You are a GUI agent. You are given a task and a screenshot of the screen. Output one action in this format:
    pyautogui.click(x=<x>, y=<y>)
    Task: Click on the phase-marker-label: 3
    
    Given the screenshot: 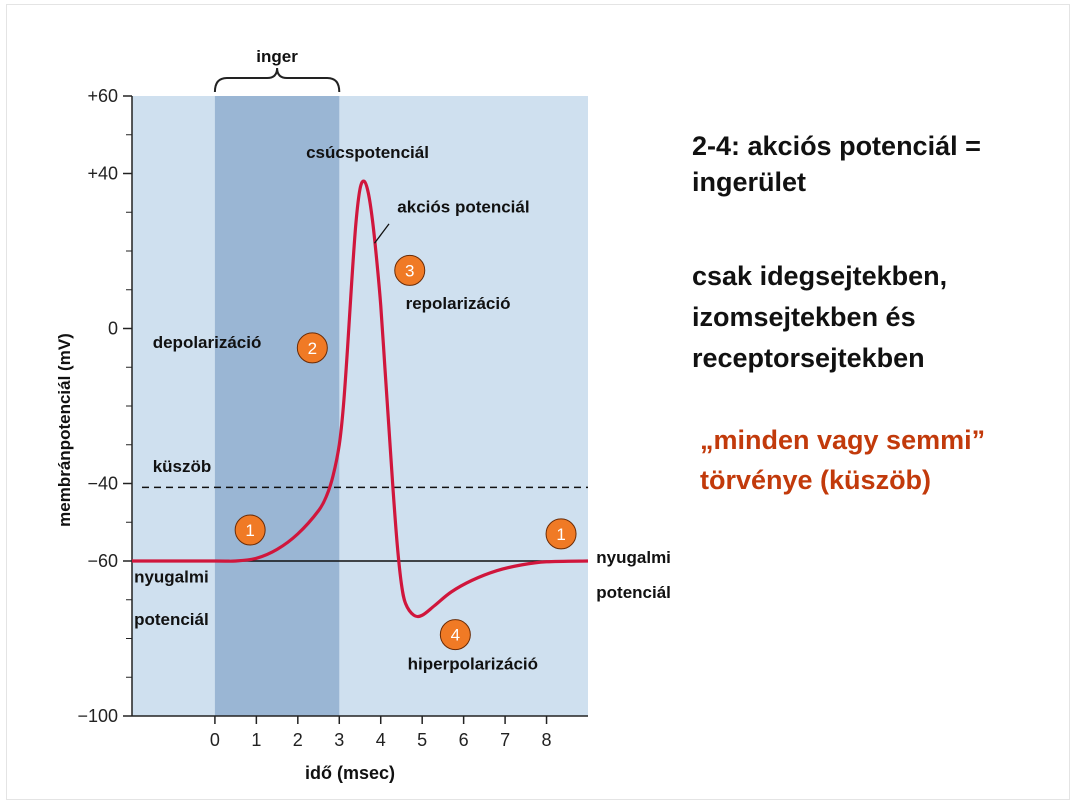 What is the action you would take?
    pyautogui.click(x=409, y=270)
    